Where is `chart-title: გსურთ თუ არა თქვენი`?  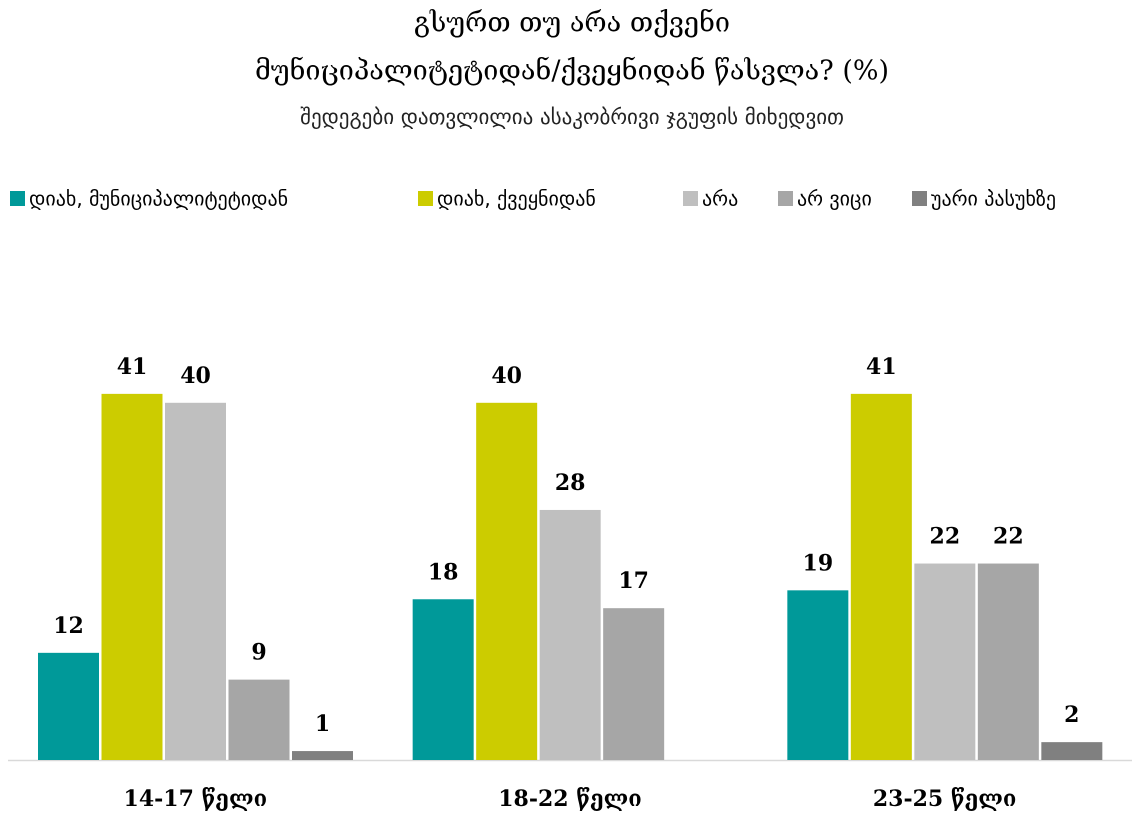 chart-title: გსურთ თუ არა თქვენი is located at coordinates (572, 23).